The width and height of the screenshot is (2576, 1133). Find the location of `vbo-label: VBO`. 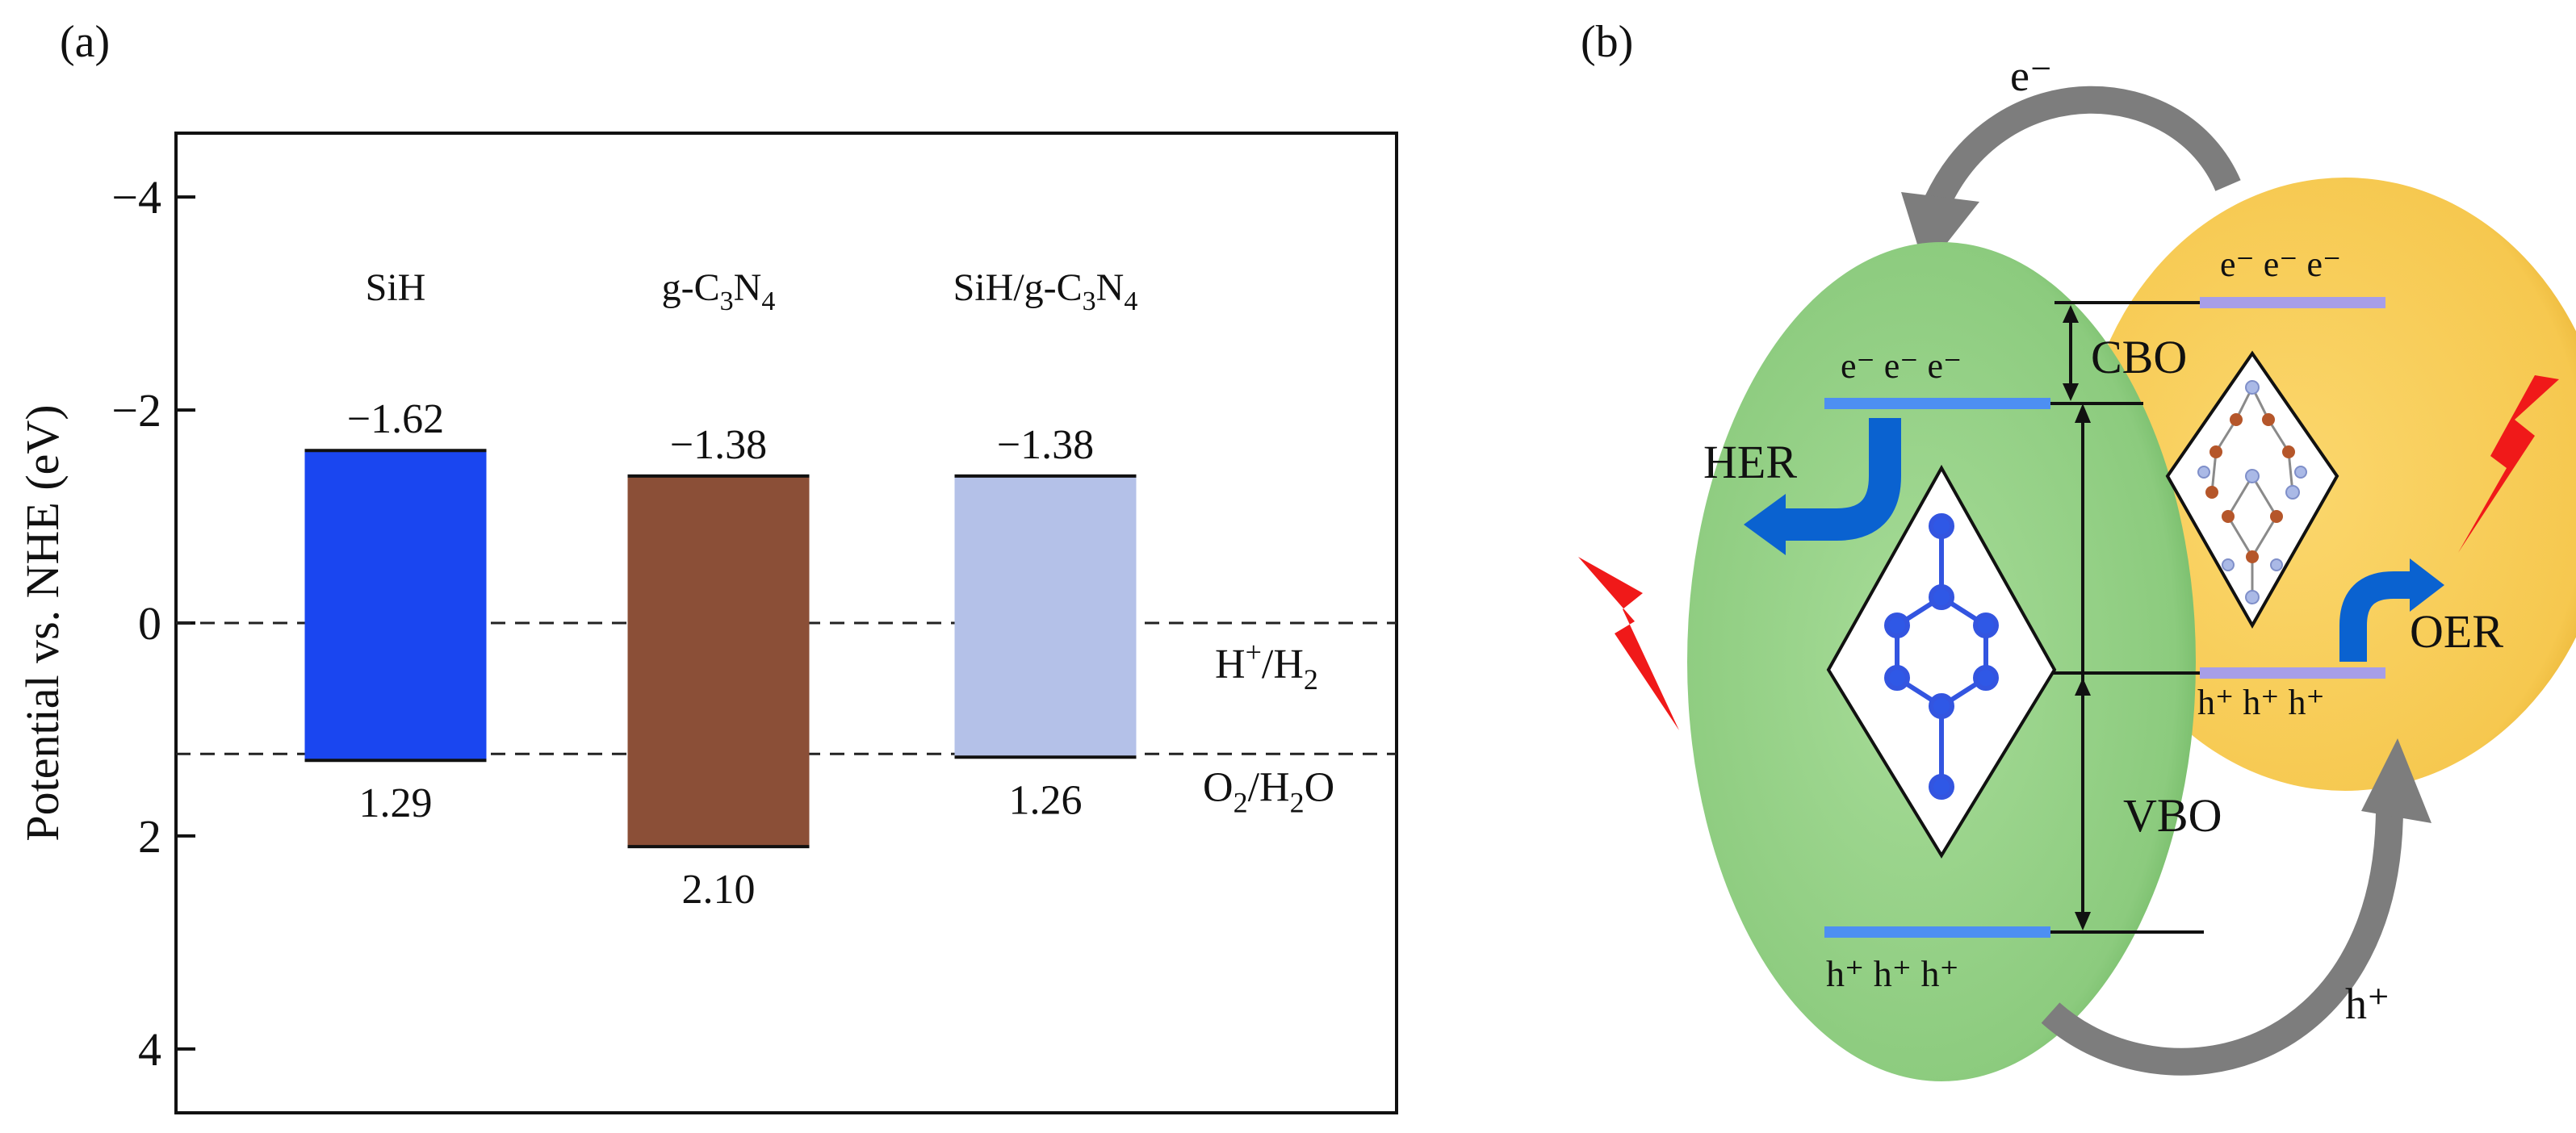

vbo-label: VBO is located at coordinates (2172, 815).